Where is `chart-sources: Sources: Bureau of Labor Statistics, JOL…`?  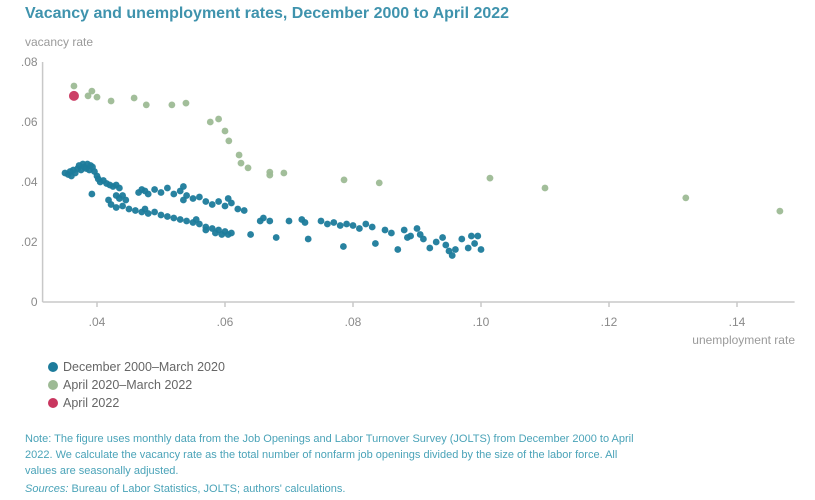 chart-sources: Sources: Bureau of Labor Statistics, JOL… is located at coordinates (185, 489).